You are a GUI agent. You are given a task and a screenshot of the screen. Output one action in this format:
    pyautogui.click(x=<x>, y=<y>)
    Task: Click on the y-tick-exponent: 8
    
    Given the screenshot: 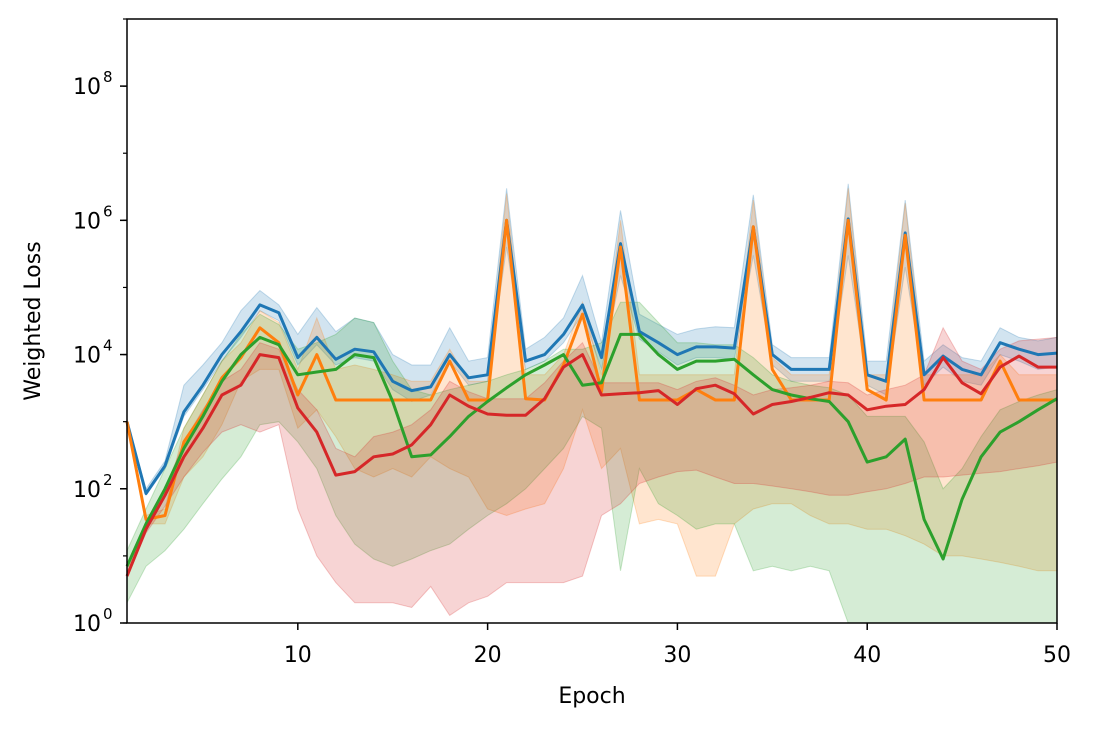 What is the action you would take?
    pyautogui.click(x=108, y=77)
    